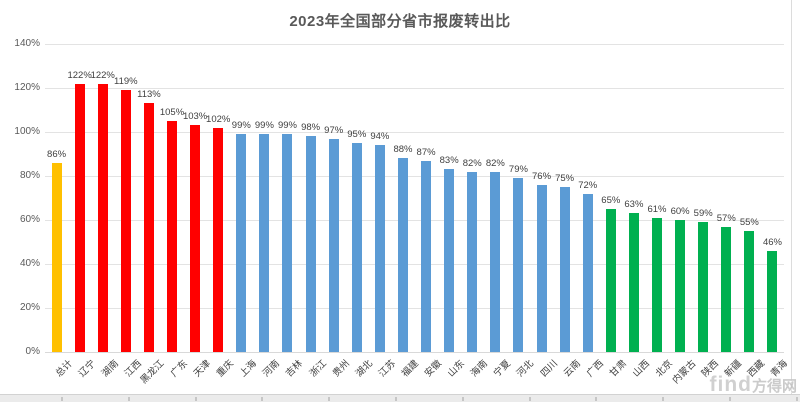 The width and height of the screenshot is (800, 402). What do you see at coordinates (774, 386) in the screenshot?
I see `watermark-cjk-text: 方得网` at bounding box center [774, 386].